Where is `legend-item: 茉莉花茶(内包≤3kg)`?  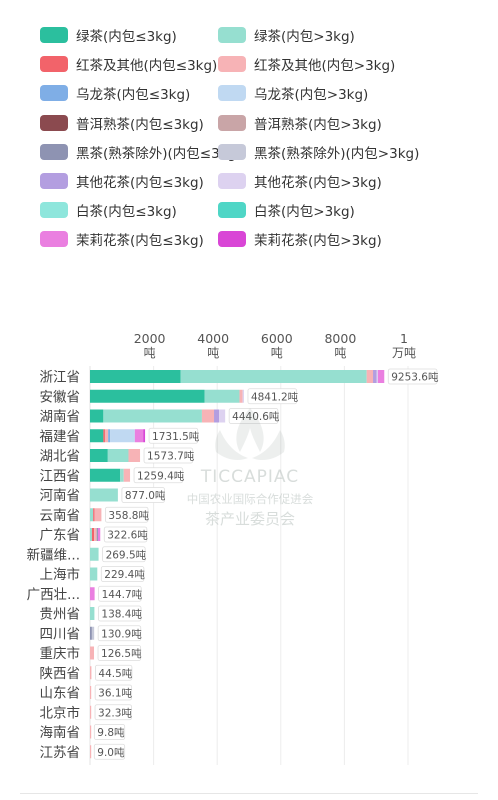 legend-item: 茉莉花茶(内包≤3kg) is located at coordinates (122, 239).